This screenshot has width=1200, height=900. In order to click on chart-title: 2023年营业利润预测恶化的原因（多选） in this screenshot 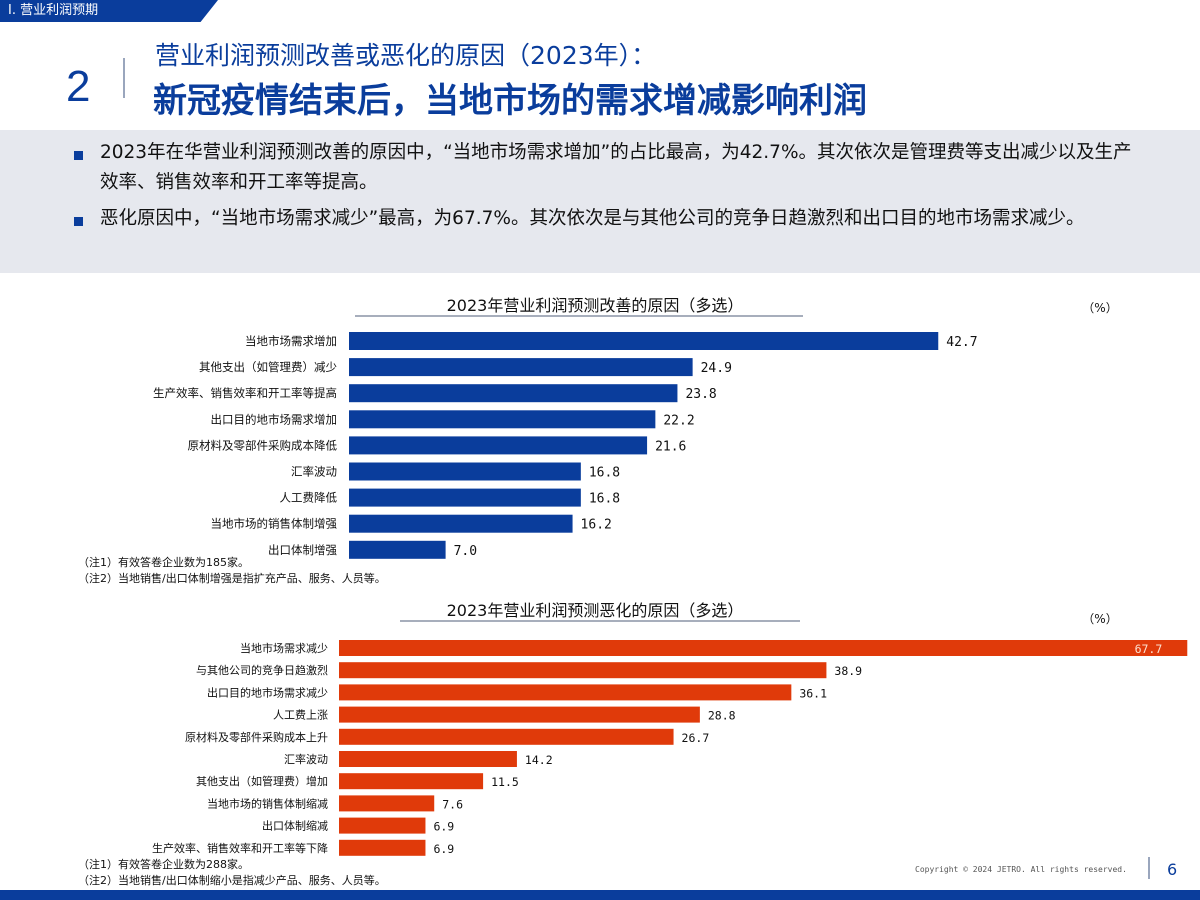, I will do `click(595, 610)`.